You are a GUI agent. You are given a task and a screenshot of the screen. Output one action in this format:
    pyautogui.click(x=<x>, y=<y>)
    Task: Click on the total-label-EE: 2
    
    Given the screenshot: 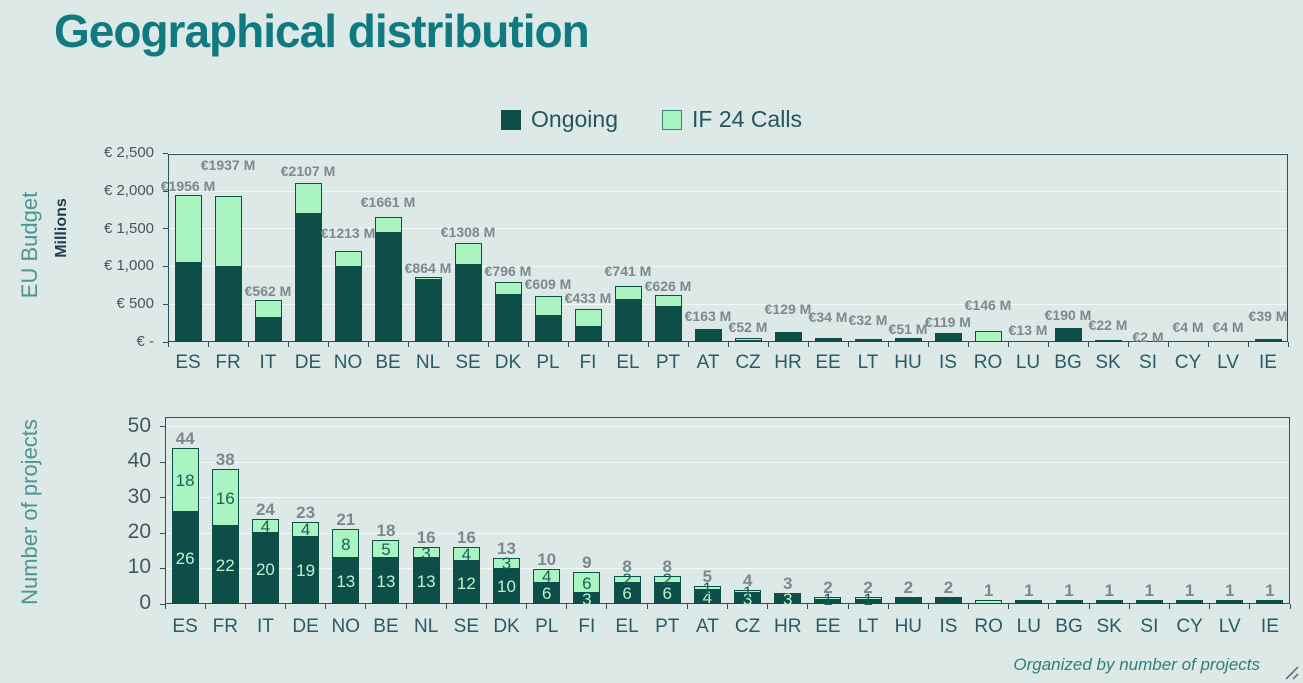 What is the action you would take?
    pyautogui.click(x=828, y=587)
    